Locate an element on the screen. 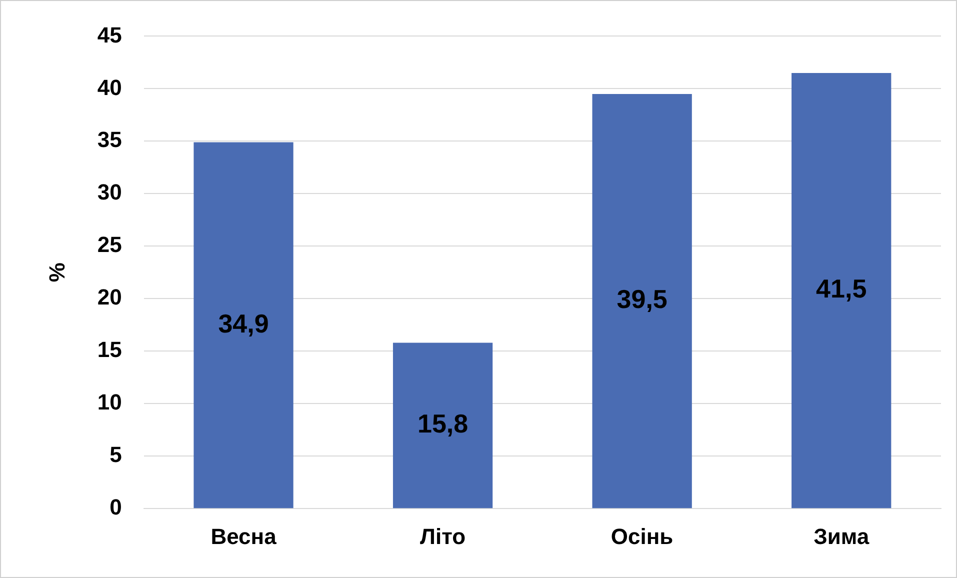  data-label: 39,5 is located at coordinates (642, 299).